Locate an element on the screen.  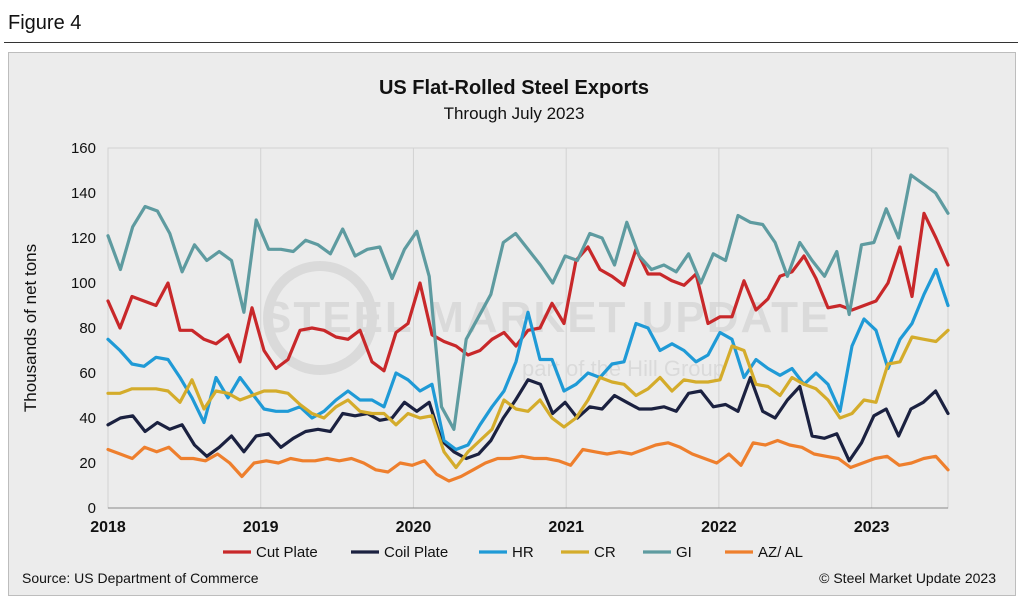
y-tick-labels: 0 20 40 60 80 100 120 140 160 is located at coordinates (83, 328).